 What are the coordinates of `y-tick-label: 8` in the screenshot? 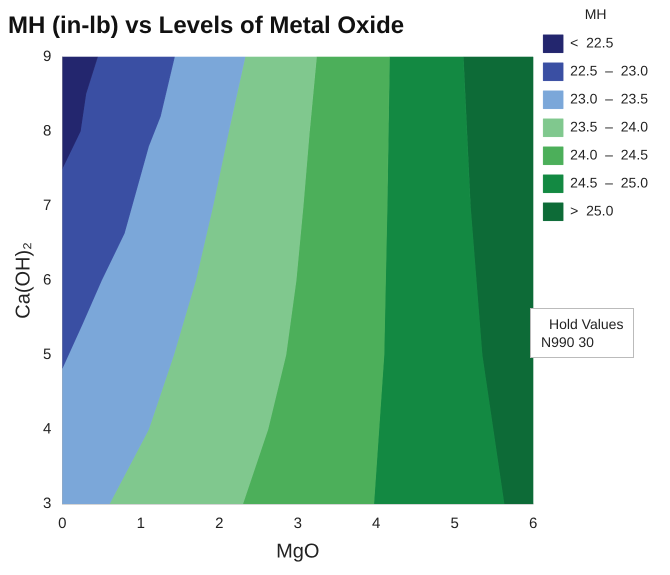 It's located at (47, 131).